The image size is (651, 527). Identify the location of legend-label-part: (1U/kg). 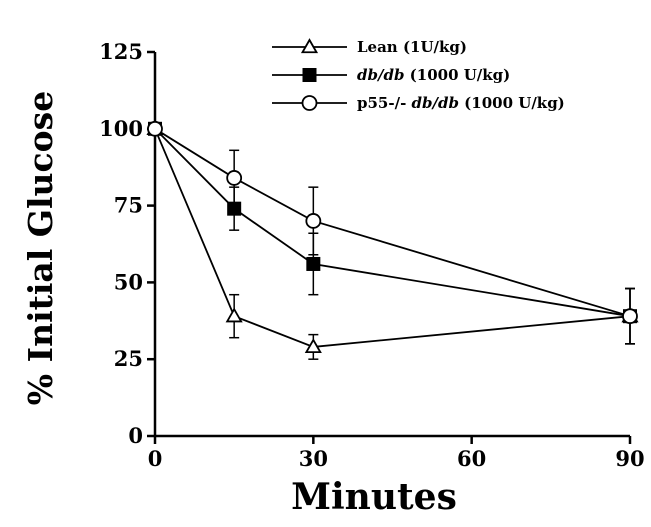
(432, 47).